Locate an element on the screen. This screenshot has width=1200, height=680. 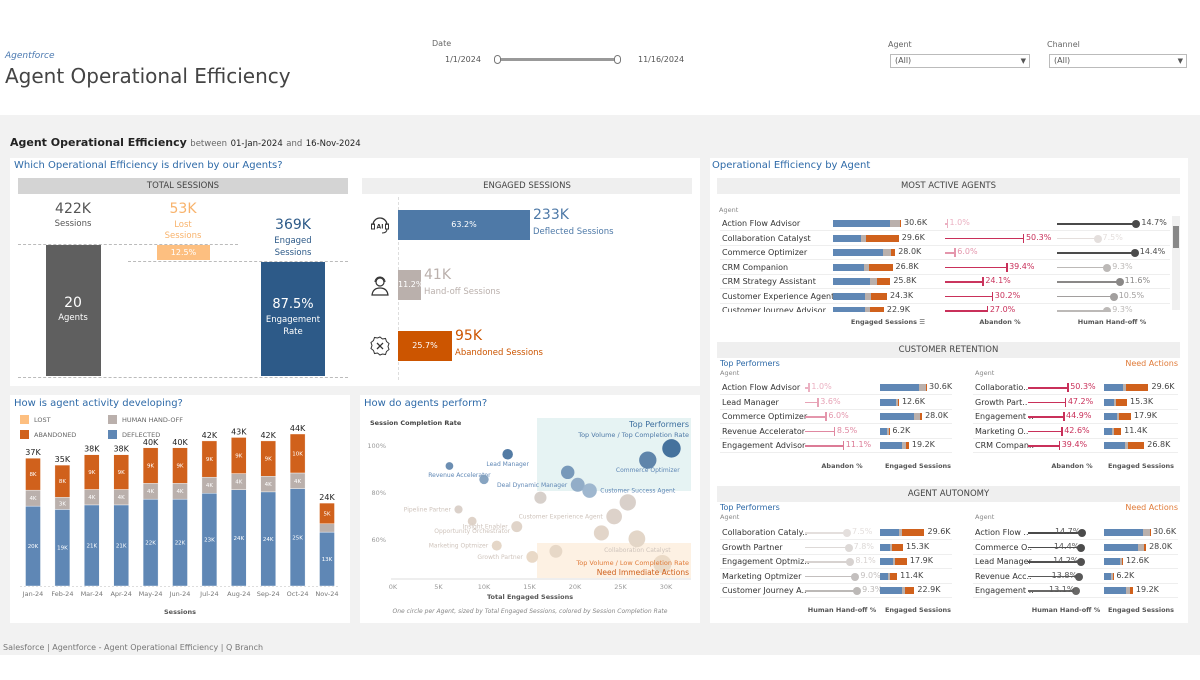
sort-engaged-sessions: Engaged Sessions ☰ is located at coordinates (888, 322).